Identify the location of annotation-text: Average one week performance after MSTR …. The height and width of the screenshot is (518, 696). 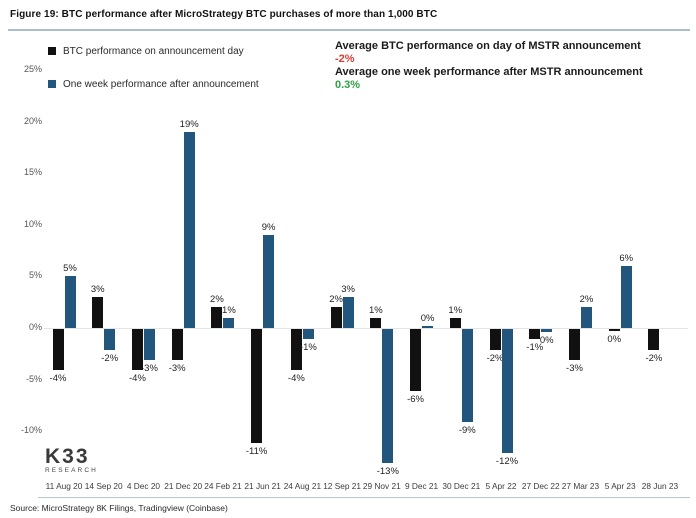
(489, 72).